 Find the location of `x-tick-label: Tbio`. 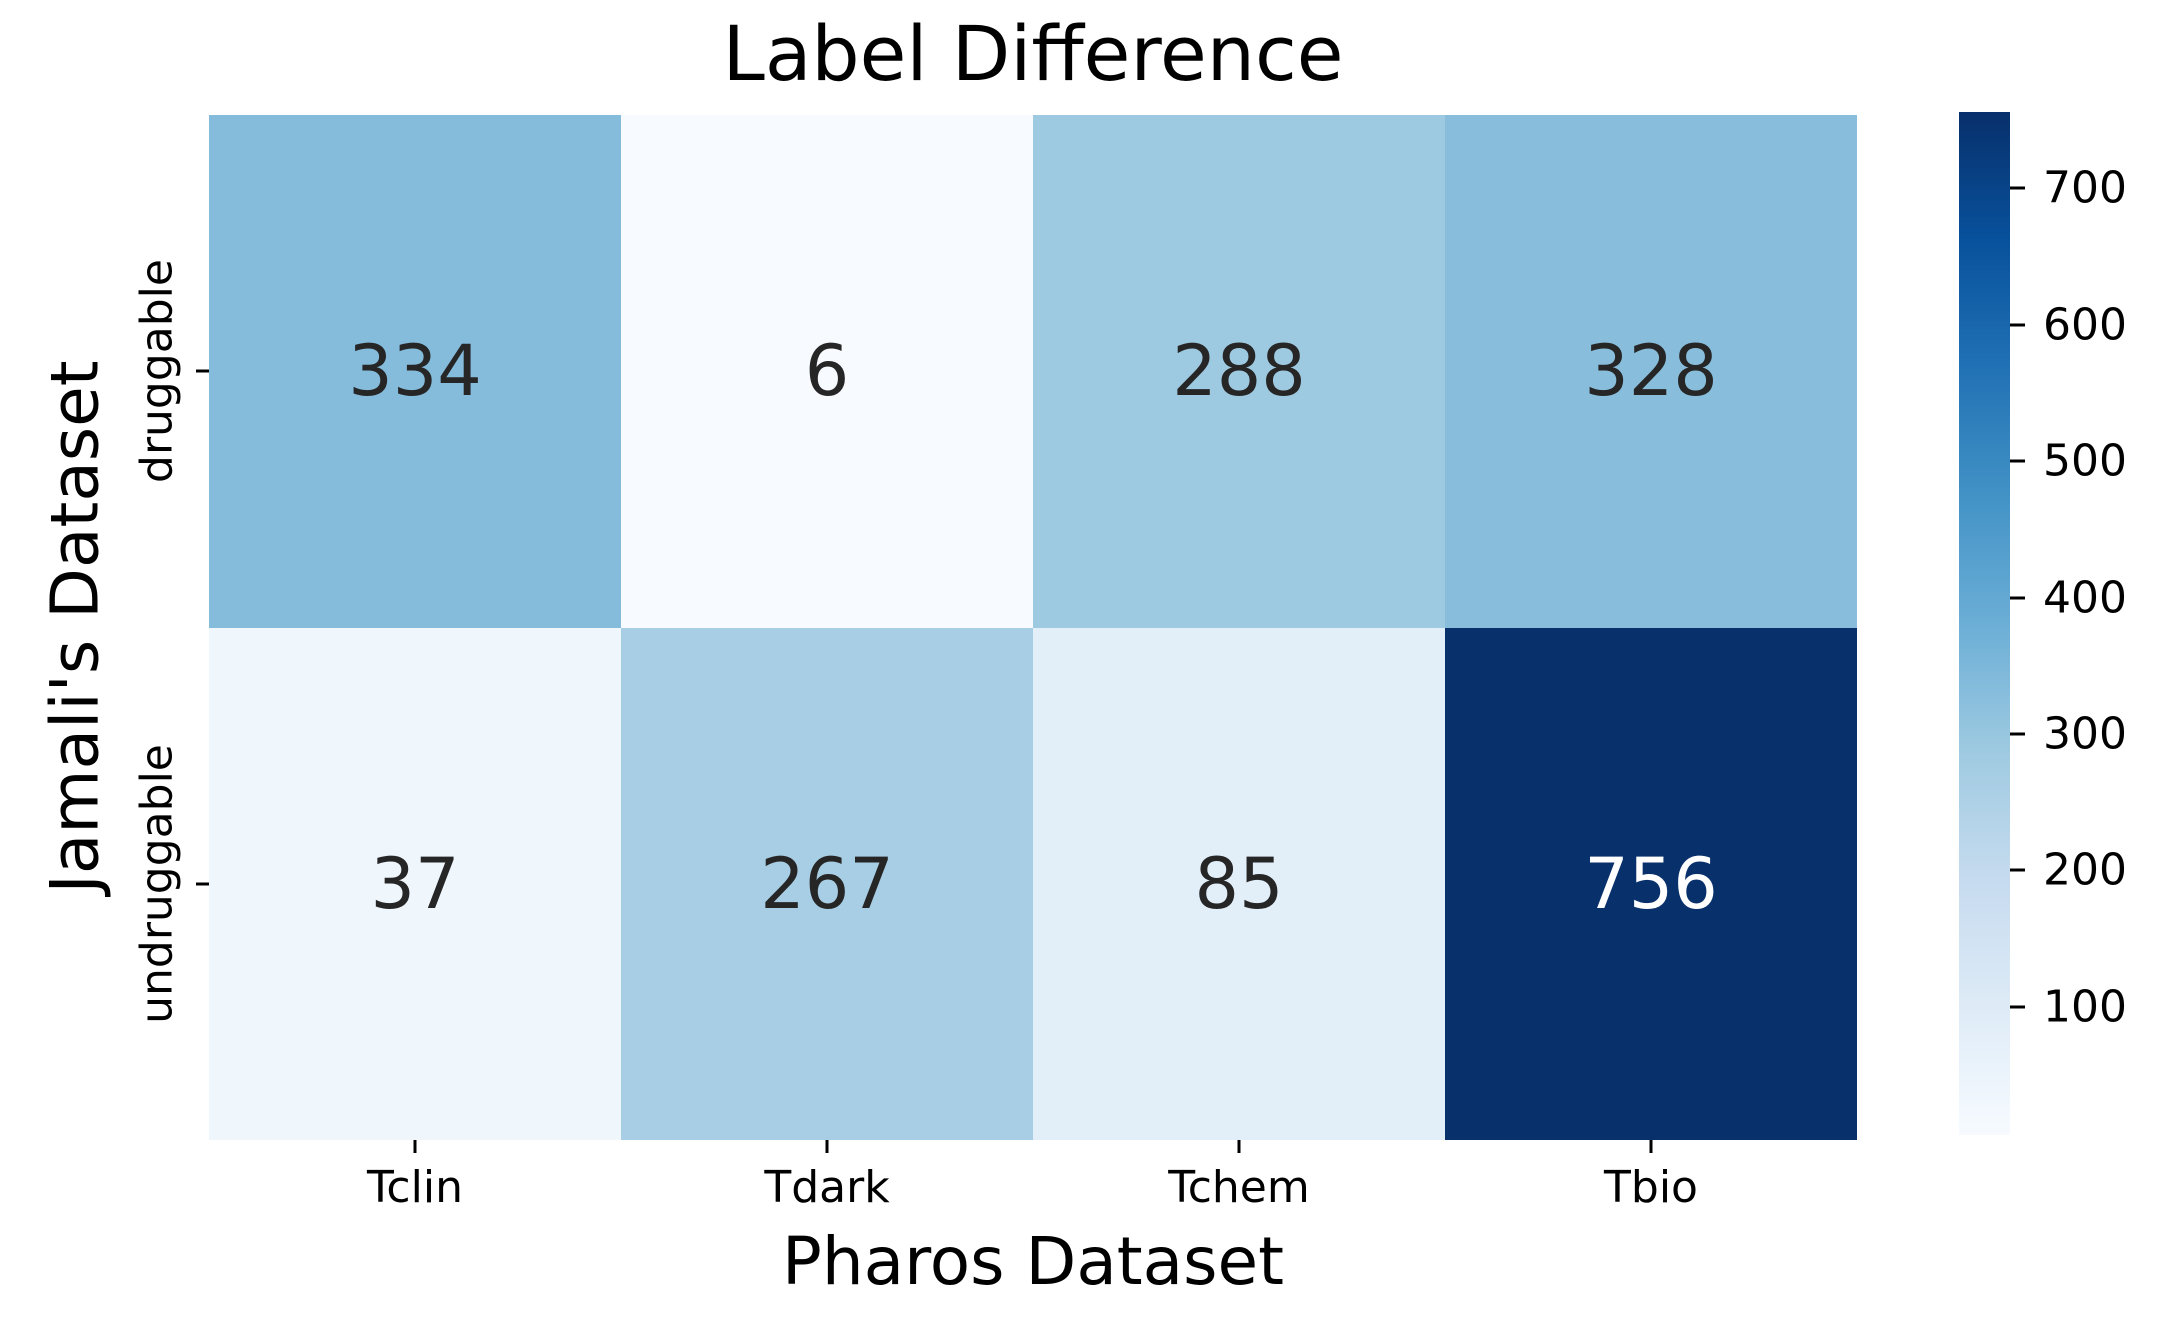

x-tick-label: Tbio is located at coordinates (1651, 1187).